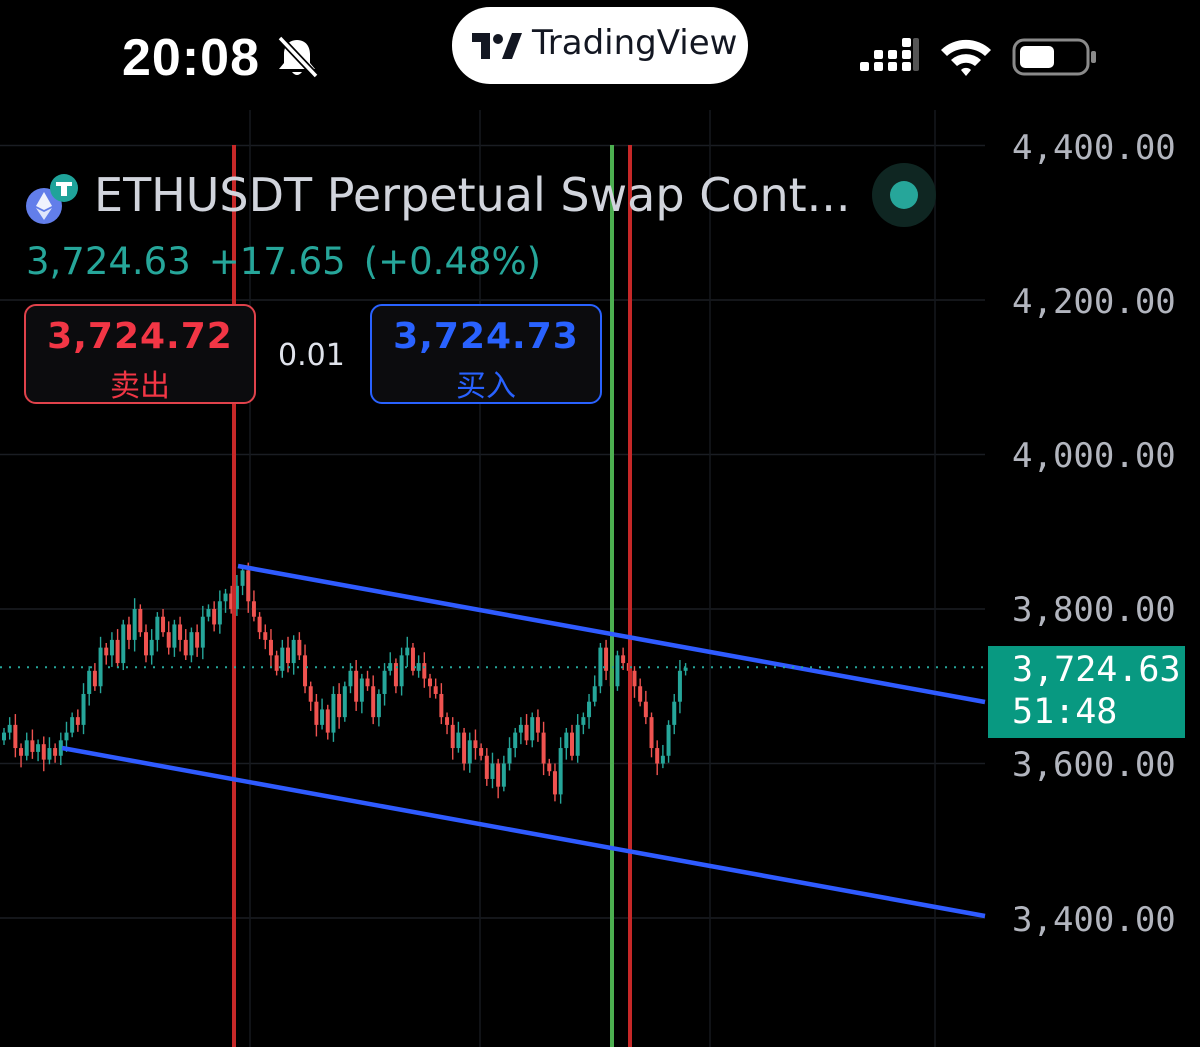  I want to click on sell-label: 卖出, so click(140, 386).